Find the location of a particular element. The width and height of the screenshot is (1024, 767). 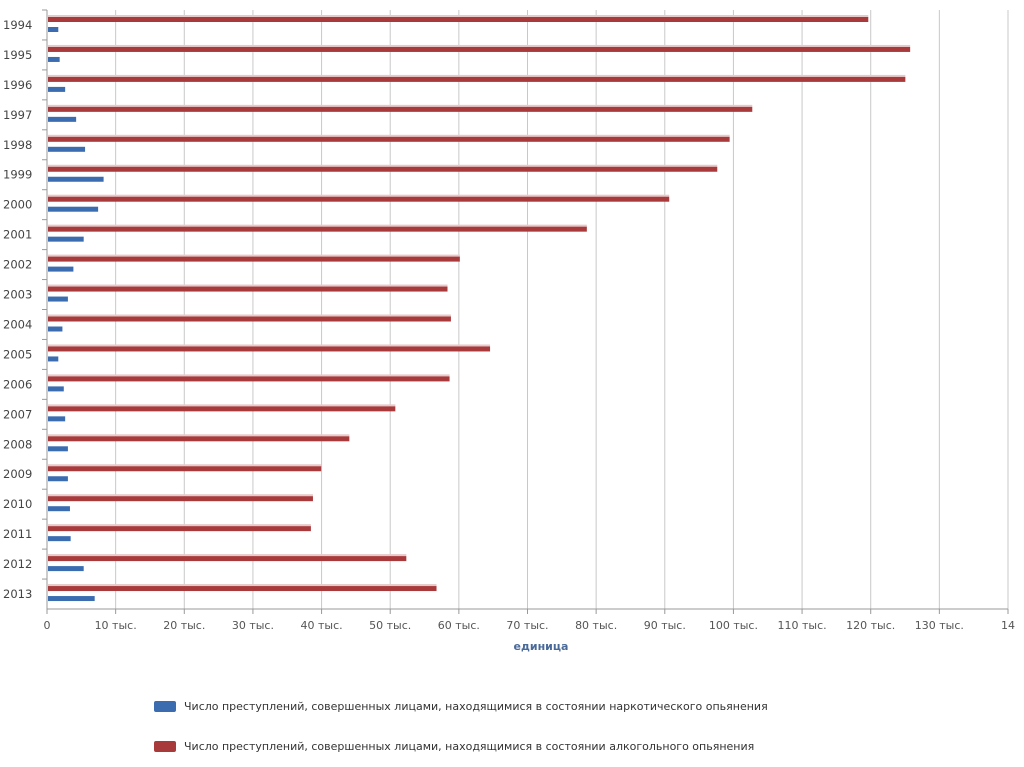

bar-narcotic-1996 is located at coordinates (57, 89).